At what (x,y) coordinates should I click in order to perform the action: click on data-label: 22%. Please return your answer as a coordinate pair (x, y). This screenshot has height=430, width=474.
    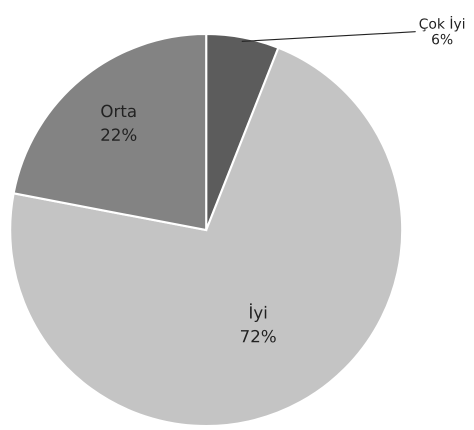
    Looking at the image, I should click on (118, 135).